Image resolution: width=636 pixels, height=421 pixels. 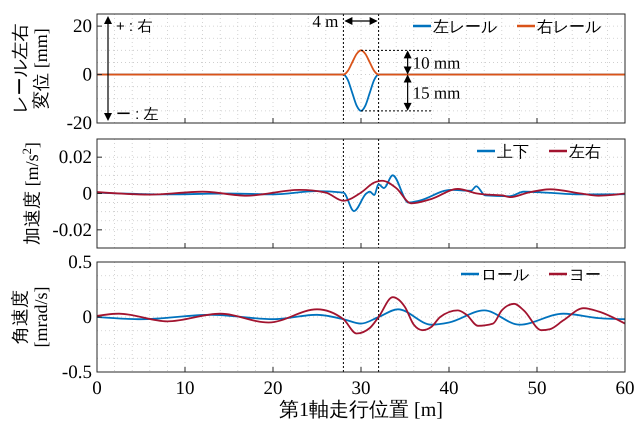 I want to click on x-tick-label: 40, so click(x=449, y=388).